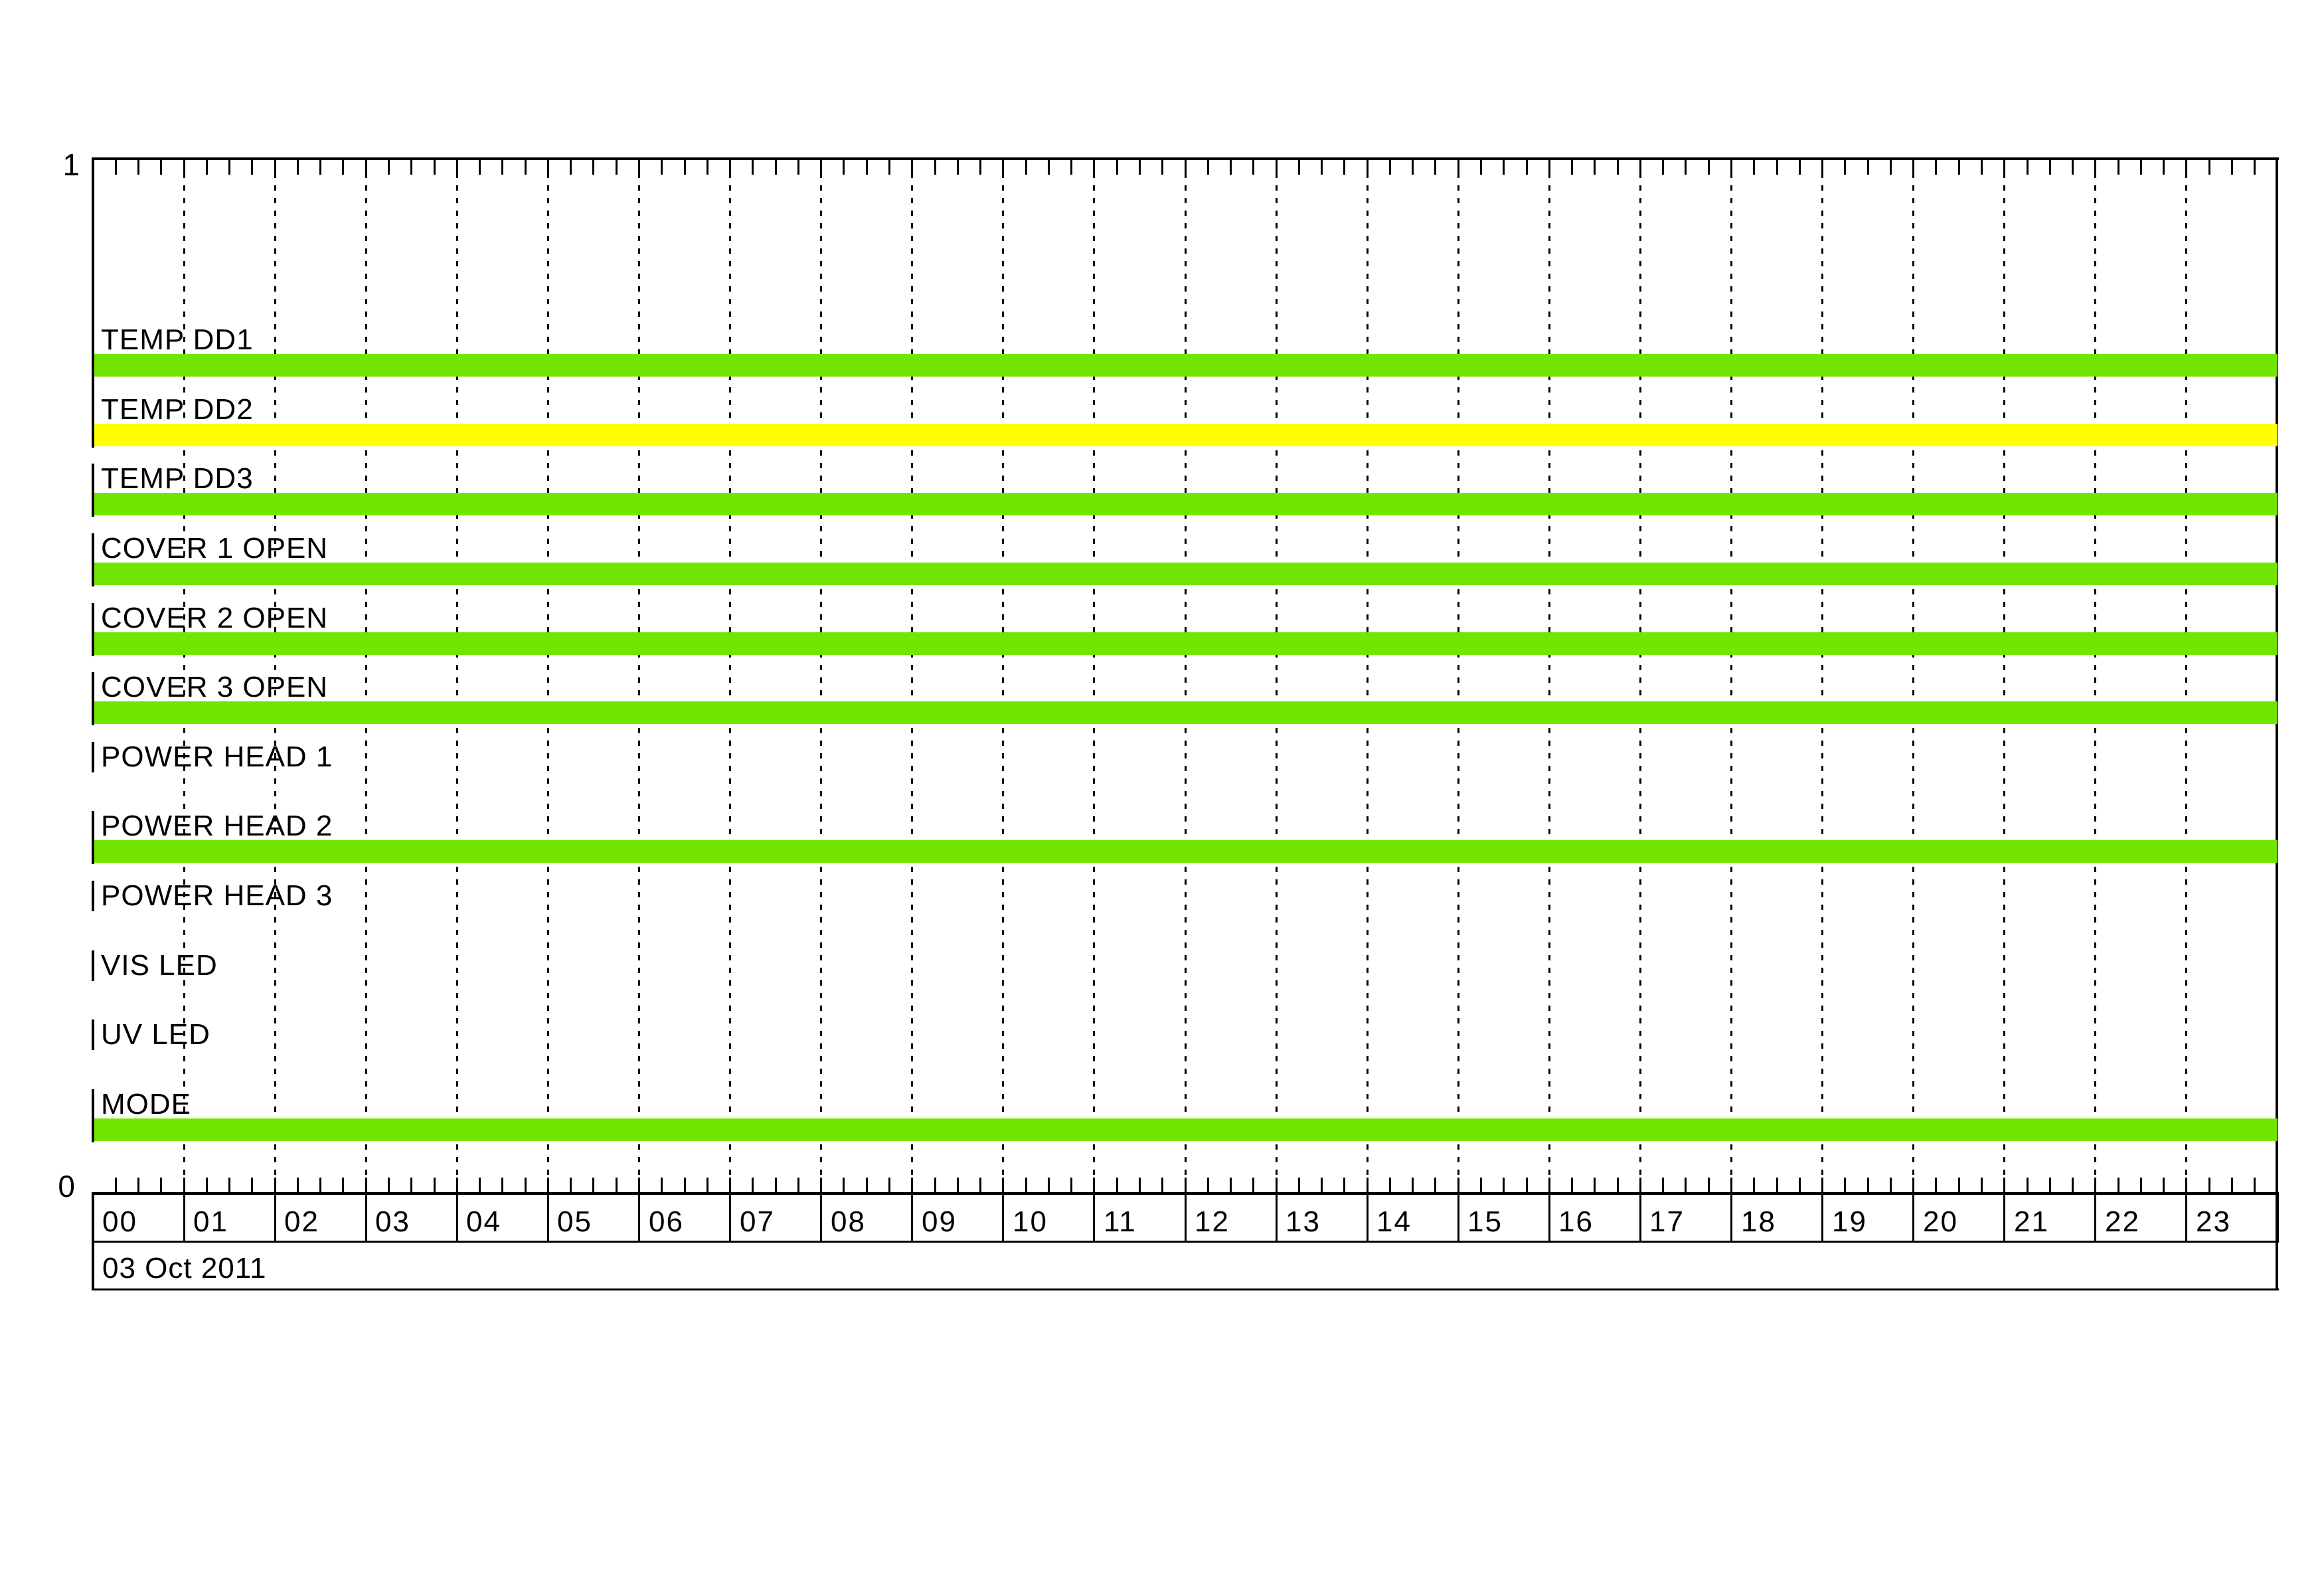 This screenshot has height=1594, width=2324. Describe the element at coordinates (178, 339) in the screenshot. I see `row-label: TEMP DD1` at that location.